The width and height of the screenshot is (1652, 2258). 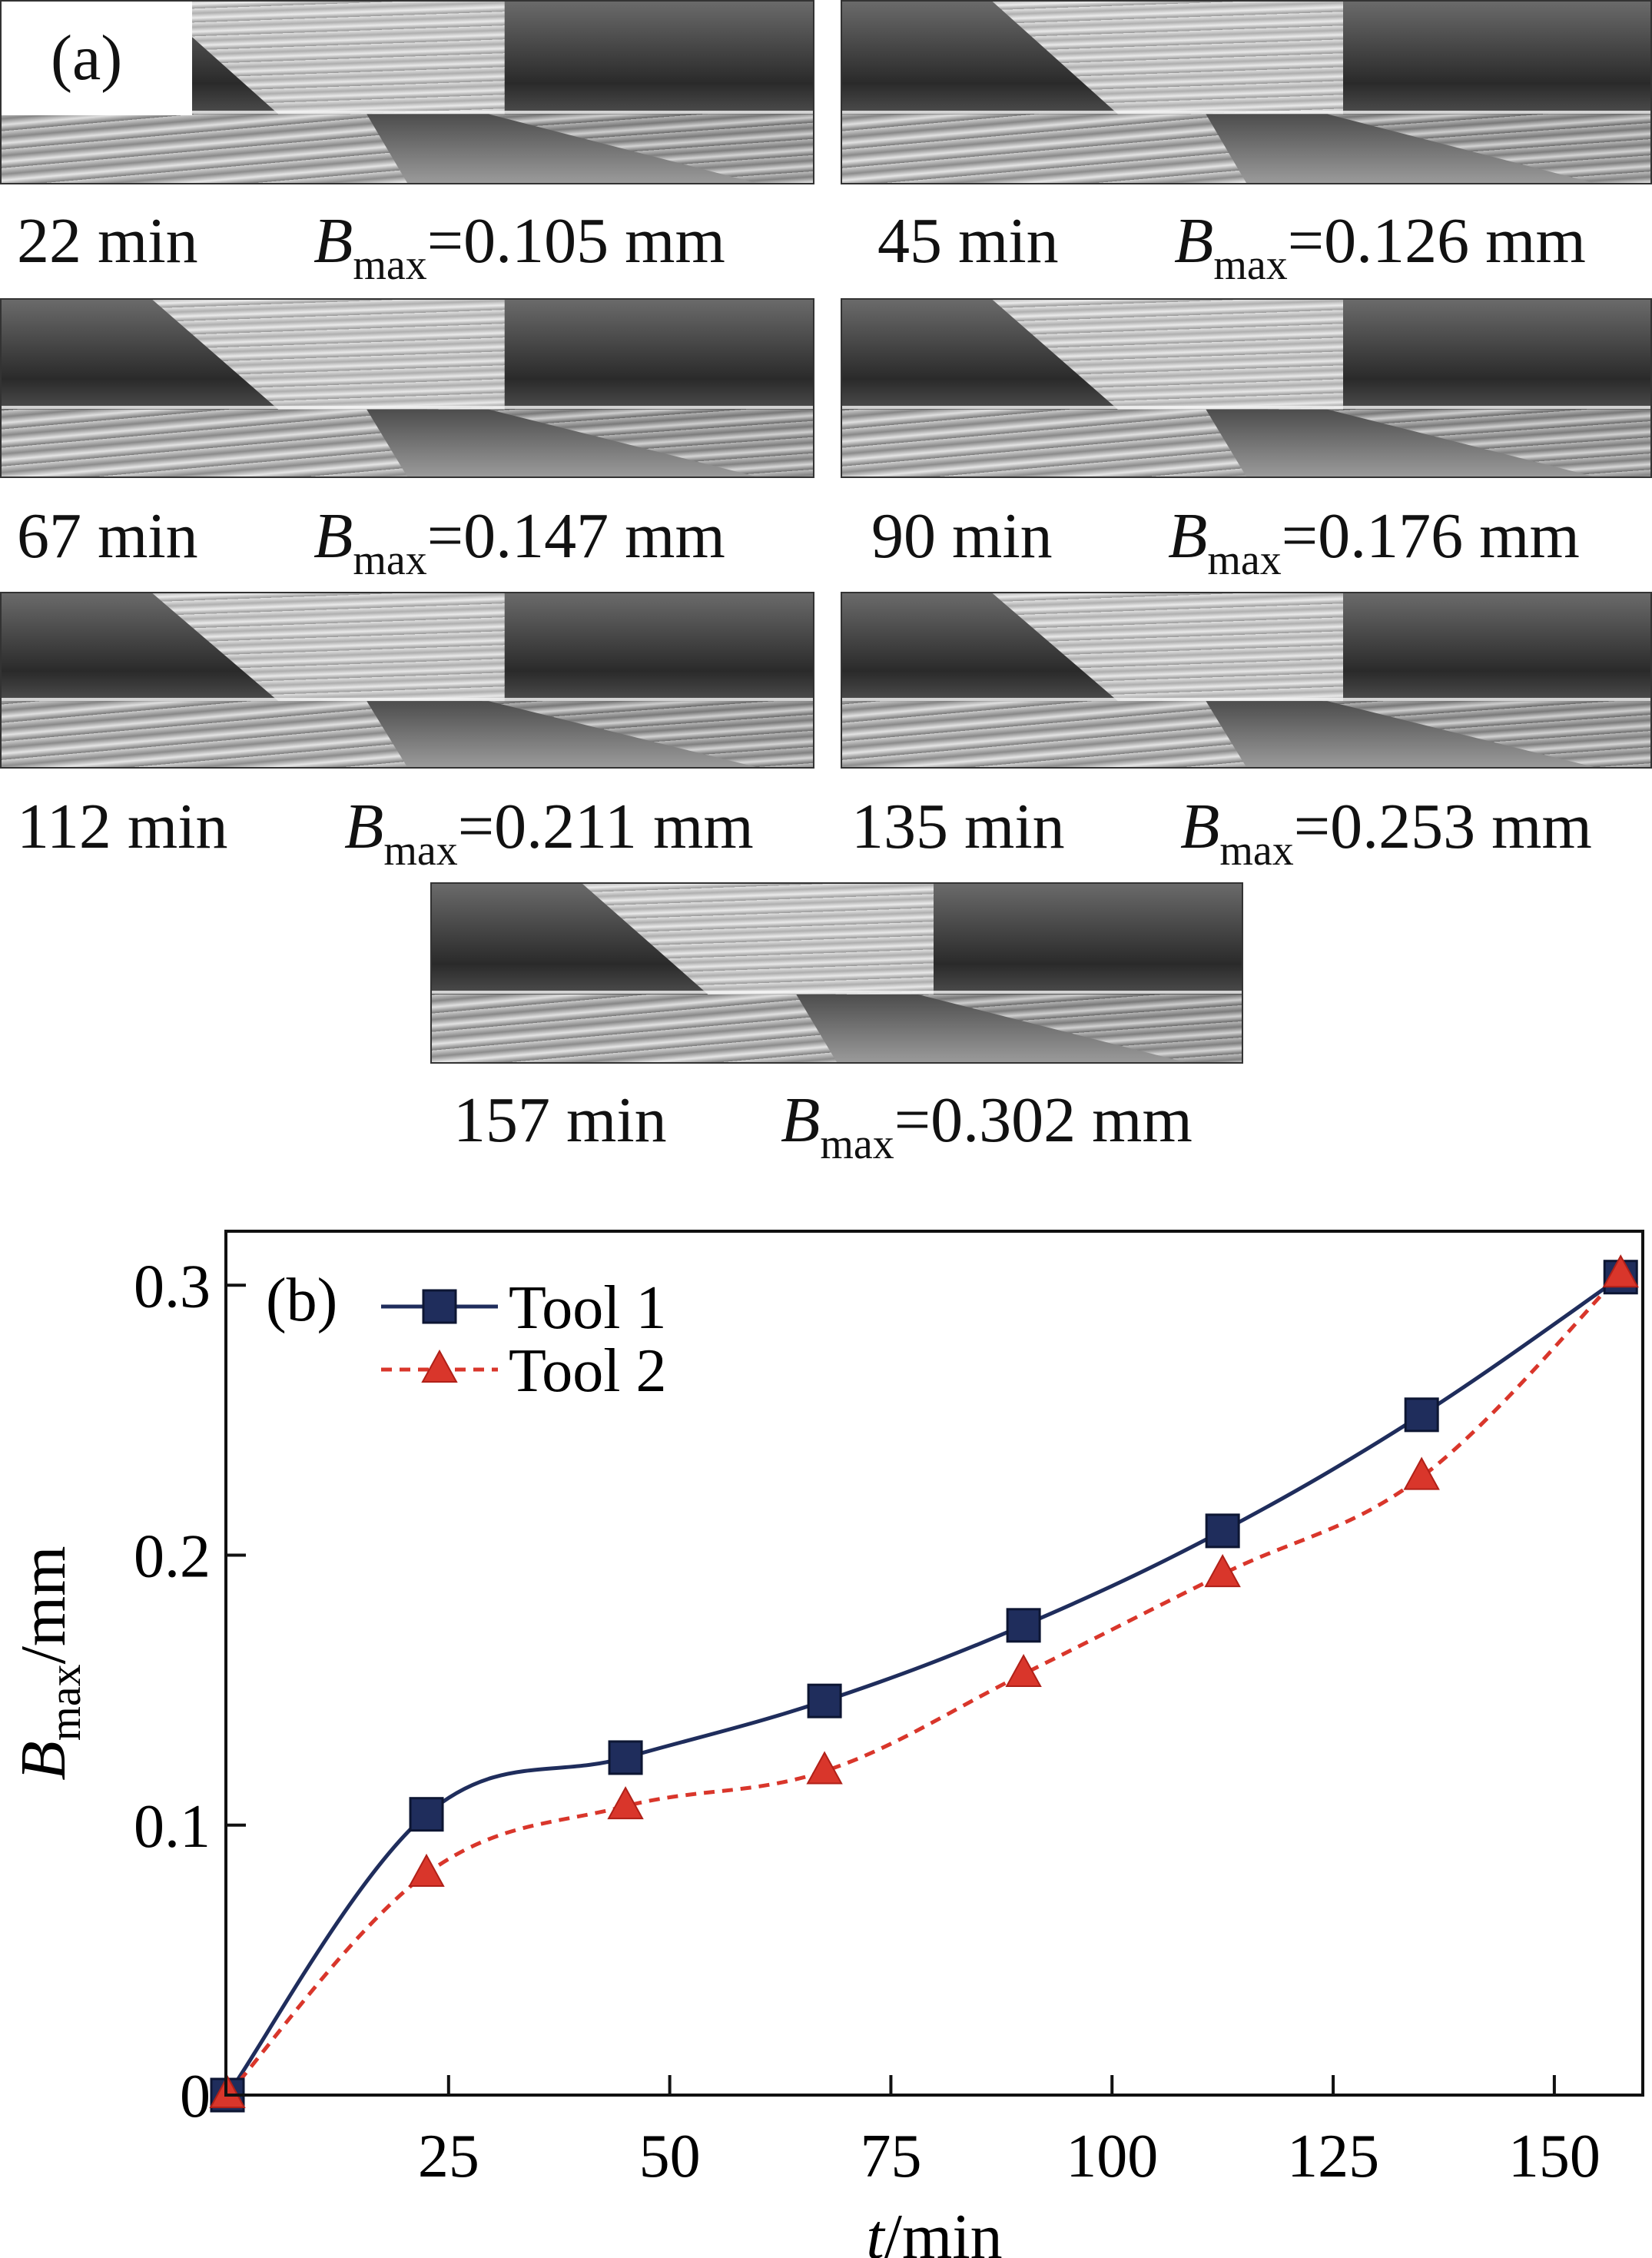 I want to click on x-axis-label: t/min, so click(x=934, y=2229).